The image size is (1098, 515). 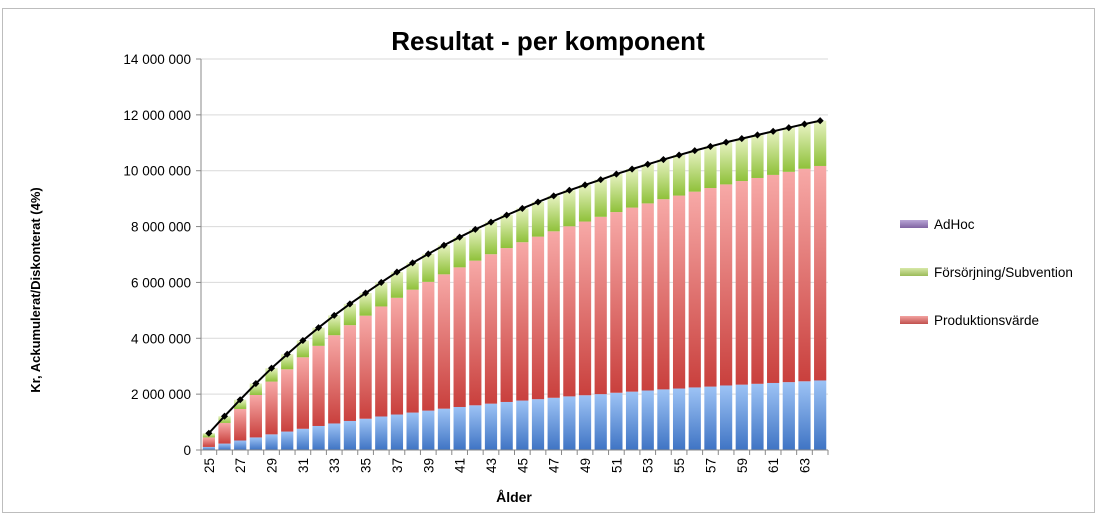 I want to click on x-tick-label: 37, so click(x=397, y=465).